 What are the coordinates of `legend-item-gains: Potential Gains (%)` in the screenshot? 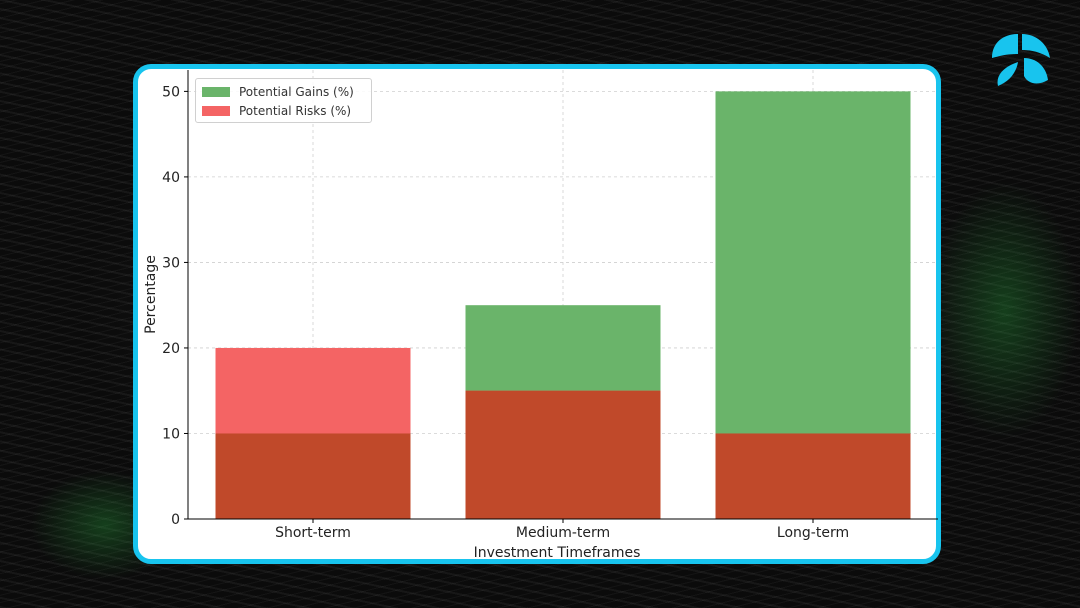 It's located at (283, 91).